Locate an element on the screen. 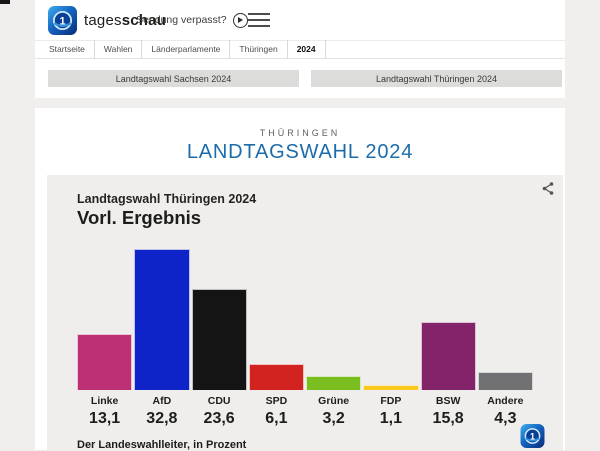 The height and width of the screenshot is (451, 600). tab-landtagswahl-thueringen: Landtagswahl Thüringen 2024 is located at coordinates (436, 78).